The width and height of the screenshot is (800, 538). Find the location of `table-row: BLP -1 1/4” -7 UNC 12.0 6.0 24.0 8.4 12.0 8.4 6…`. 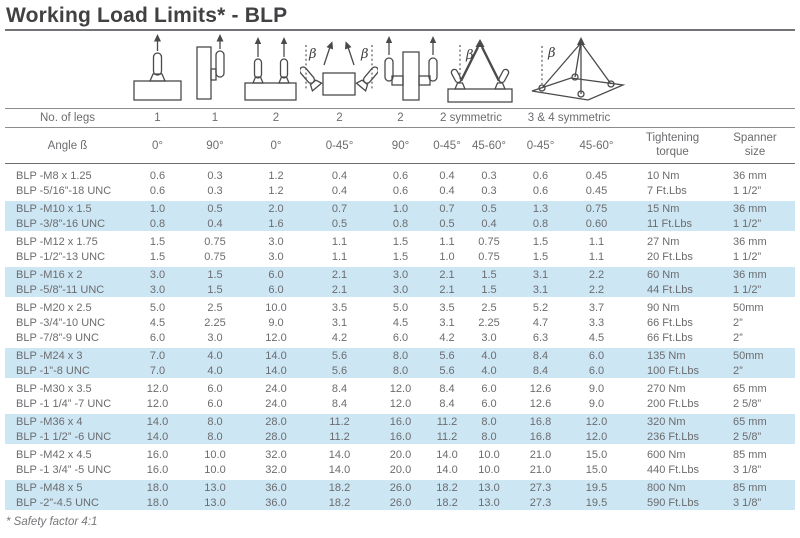

table-row: BLP -1 1/4” -7 UNC 12.0 6.0 24.0 8.4 12.0 8.4 6… is located at coordinates (400, 403).